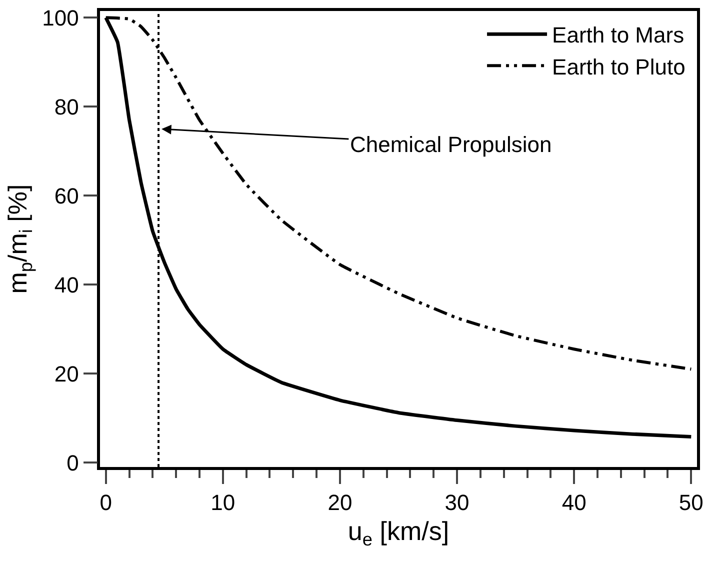 The image size is (709, 575). What do you see at coordinates (399, 533) in the screenshot?
I see `x-axis-title: u$_{e}$ [km/s]` at bounding box center [399, 533].